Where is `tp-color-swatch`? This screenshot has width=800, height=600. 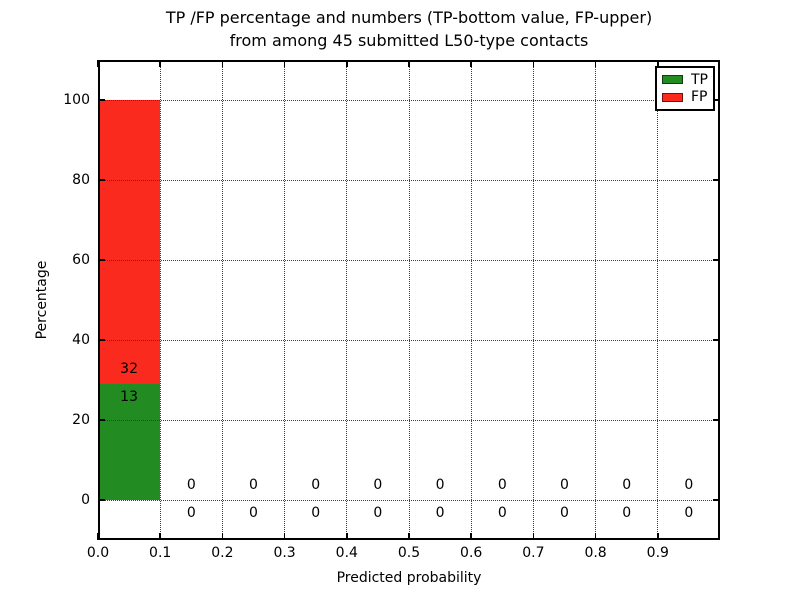 tp-color-swatch is located at coordinates (672, 80).